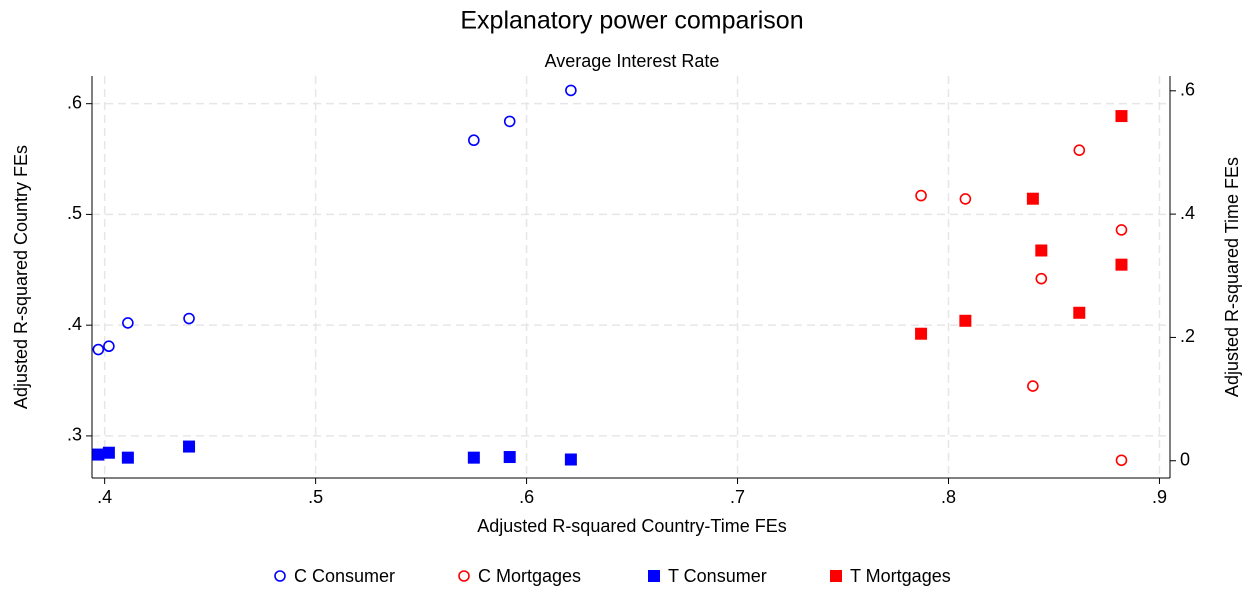 This screenshot has width=1249, height=597. What do you see at coordinates (104, 497) in the screenshot?
I see `x-tick-label: .4` at bounding box center [104, 497].